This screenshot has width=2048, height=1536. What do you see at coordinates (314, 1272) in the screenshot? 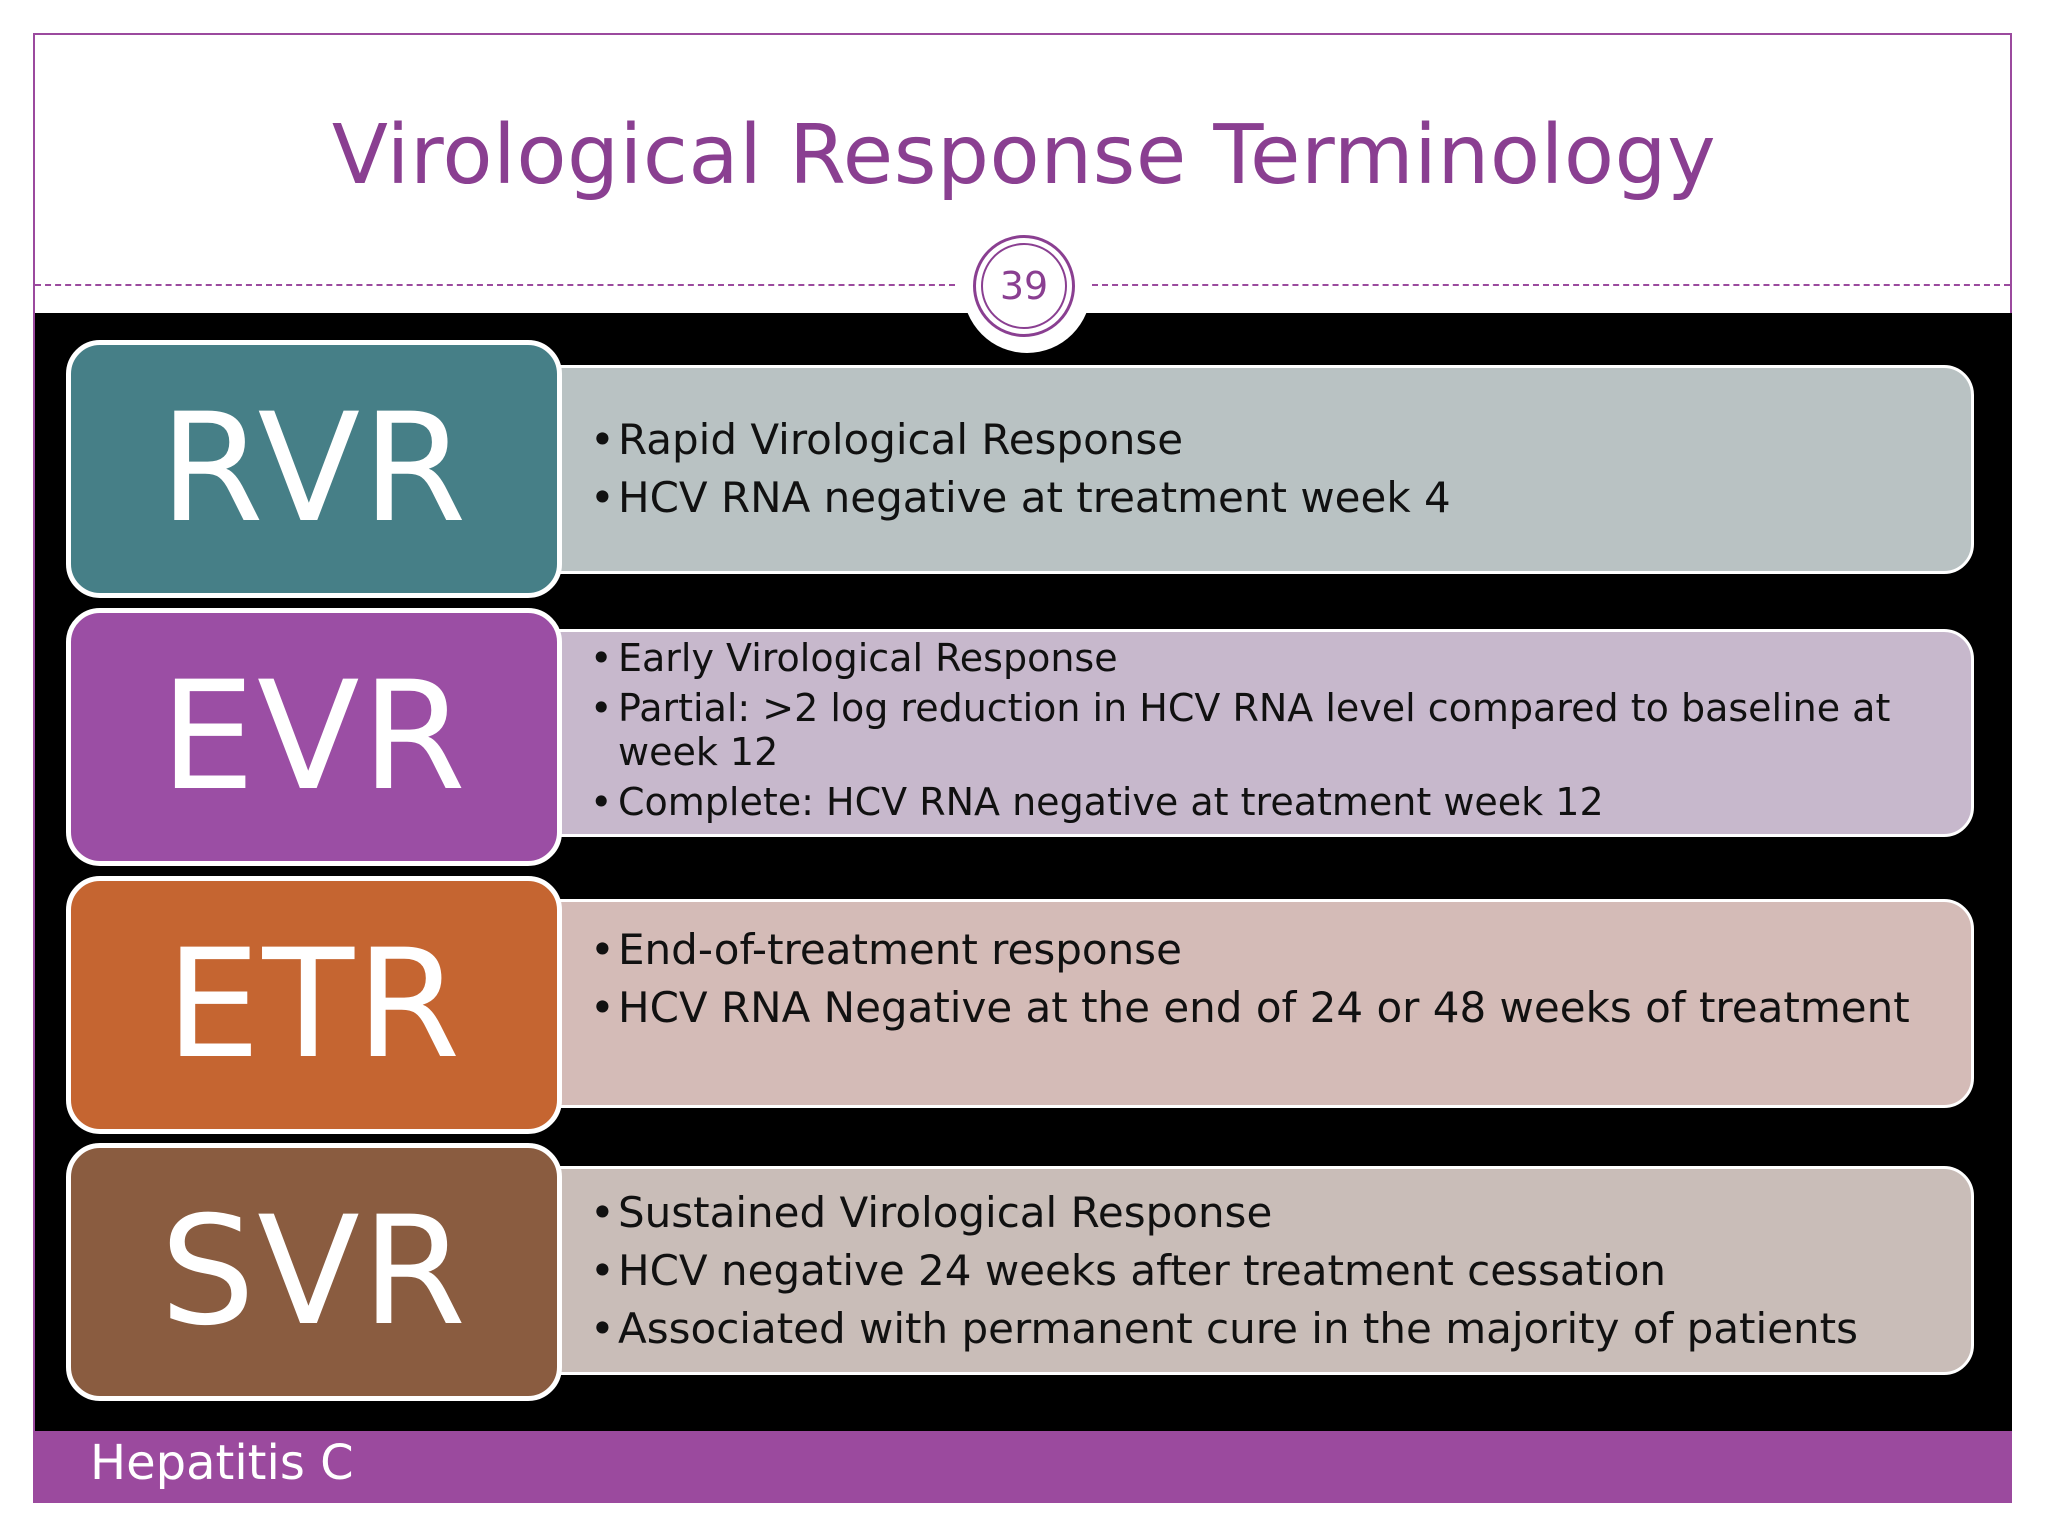
I see `svr-key: SVR` at bounding box center [314, 1272].